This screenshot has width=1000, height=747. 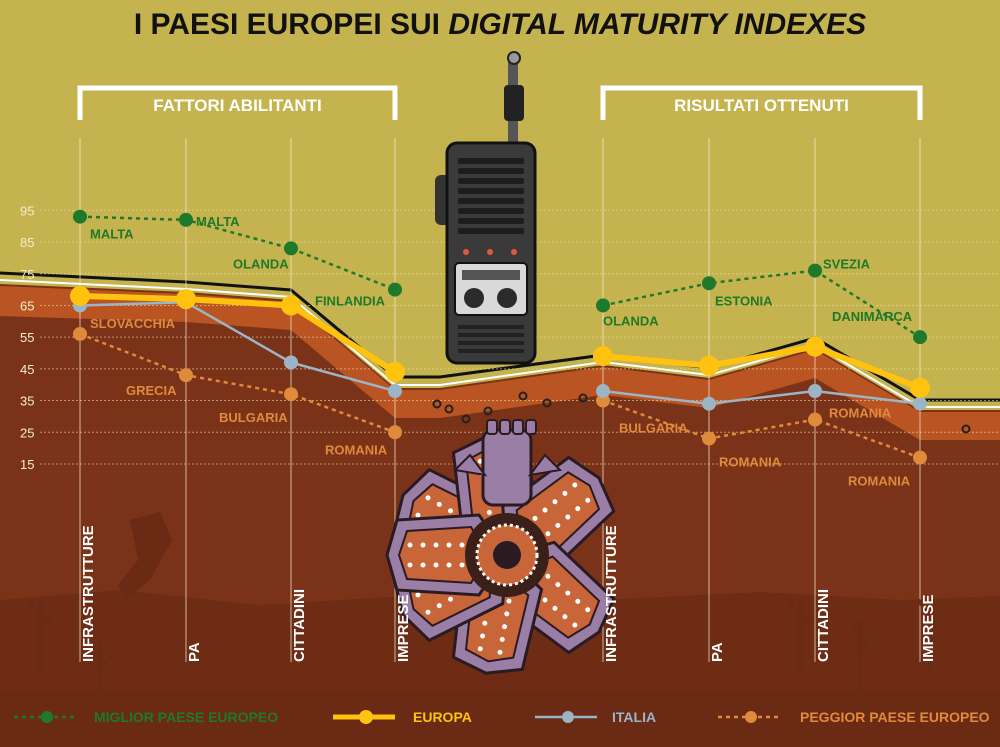 I want to click on series-worst-1: SLOVACCHIA GRECIA BULGARIA ROMANIA, so click(x=237, y=386).